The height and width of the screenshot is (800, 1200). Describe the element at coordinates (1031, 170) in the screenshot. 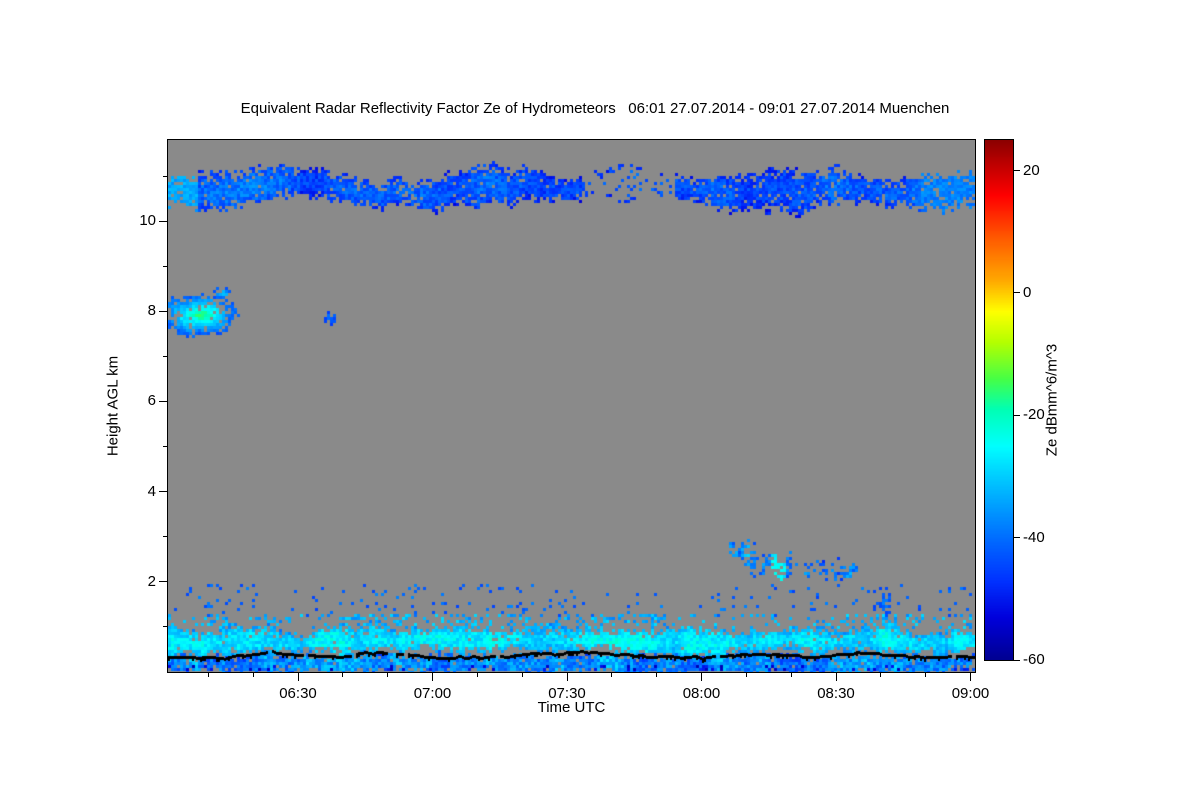

I see `colorbar-tick-label: 20` at that location.